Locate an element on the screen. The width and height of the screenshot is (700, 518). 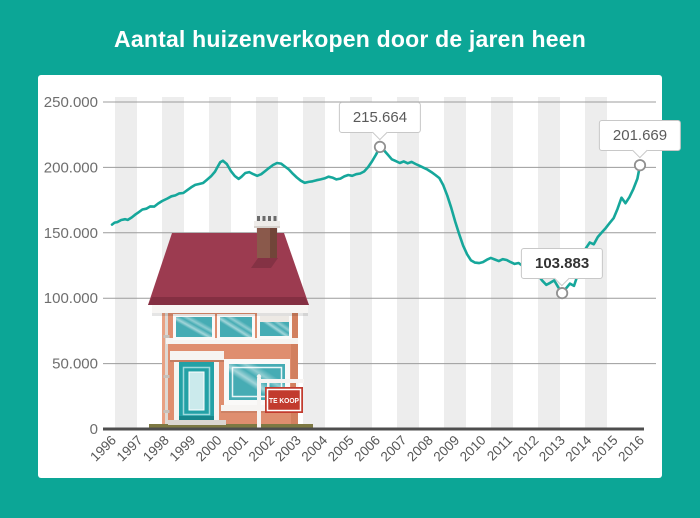
y-axis-labels: 250.000 200.000 150.000 100.000 50.000 0 is located at coordinates (71, 266).